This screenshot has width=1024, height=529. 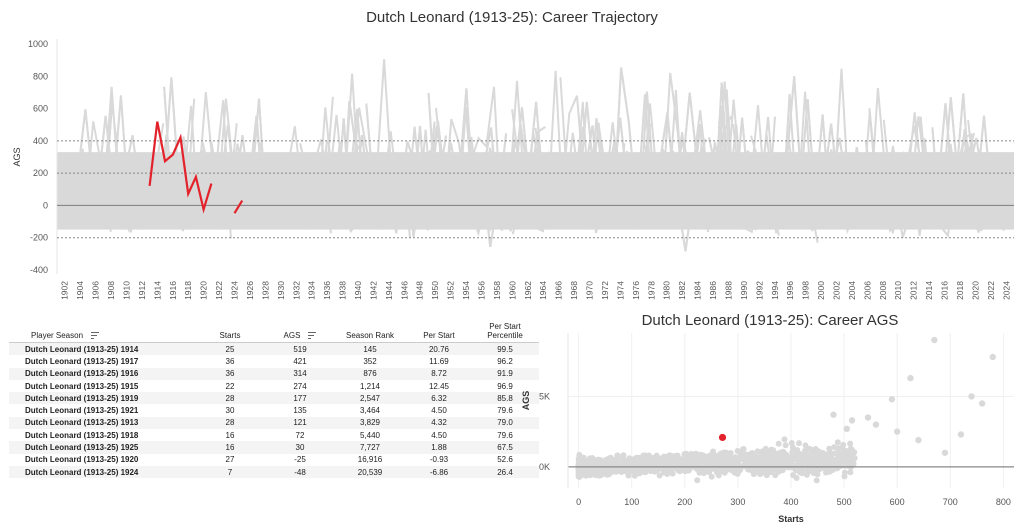 What do you see at coordinates (505, 330) in the screenshot?
I see `header-per-start-percentile: Per Start Percentile` at bounding box center [505, 330].